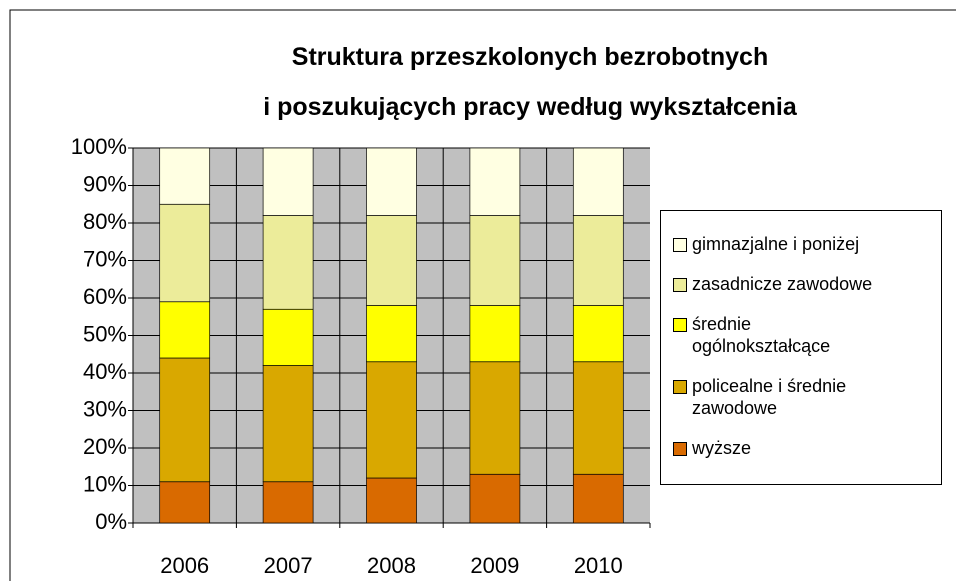  I want to click on y-tick-label: 20%, so click(105, 446).